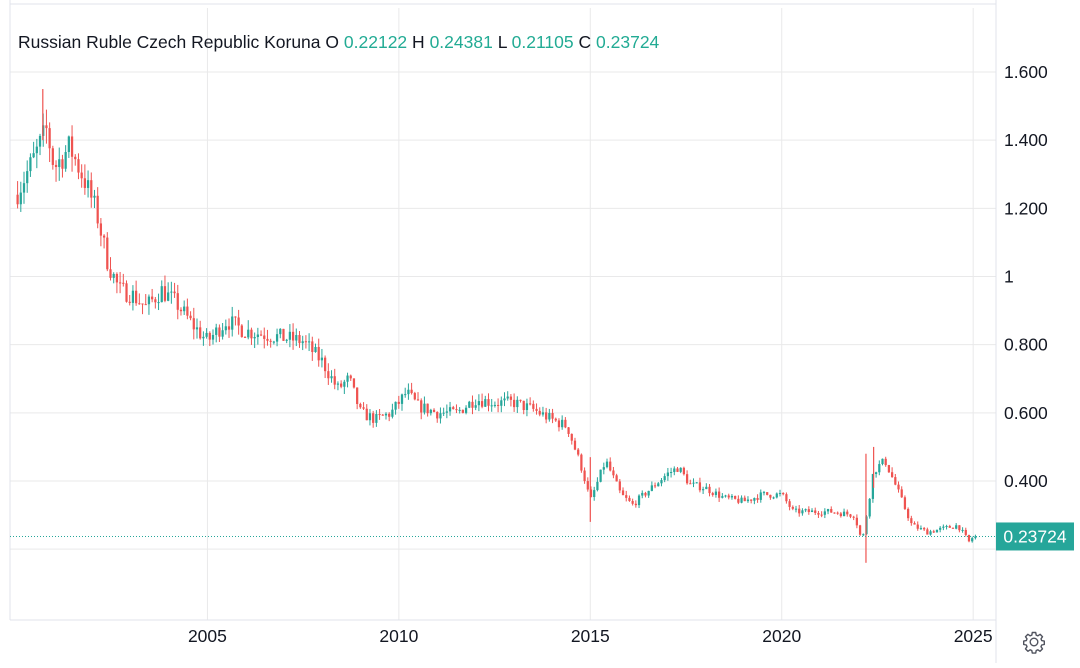 The width and height of the screenshot is (1080, 668). What do you see at coordinates (781, 636) in the screenshot?
I see `x-tick-label: 2020` at bounding box center [781, 636].